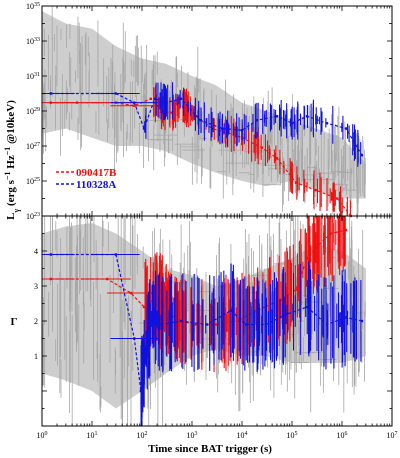 This screenshot has width=400, height=458. Describe the element at coordinates (42, 435) in the screenshot. I see `photon-index-x-tick-label: 10⁰` at that location.